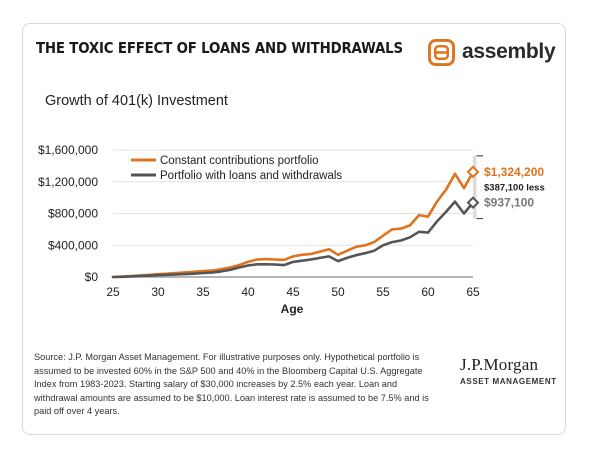 The image size is (590, 455). What do you see at coordinates (73, 245) in the screenshot?
I see `y-tick-label: $400,000` at bounding box center [73, 245].